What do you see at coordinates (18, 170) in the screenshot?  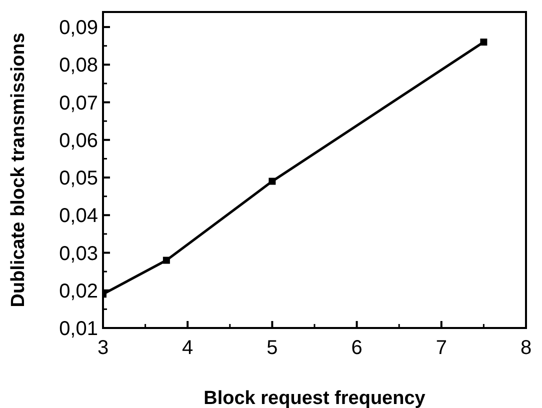 I see `y-axis-title: Dublicate block transmissions` at bounding box center [18, 170].